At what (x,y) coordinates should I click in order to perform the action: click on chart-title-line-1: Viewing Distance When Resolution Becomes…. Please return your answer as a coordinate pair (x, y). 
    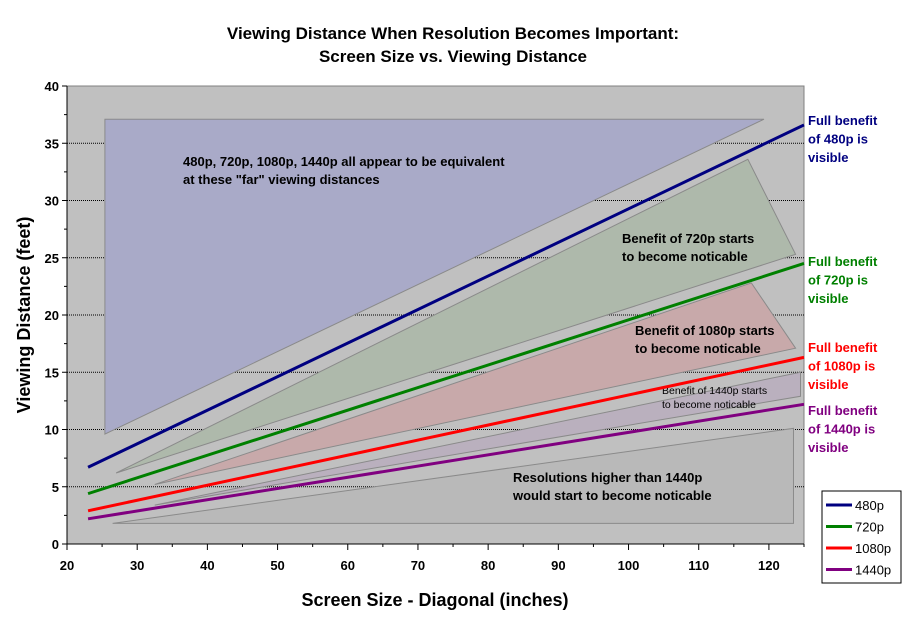
    Looking at the image, I should click on (453, 33).